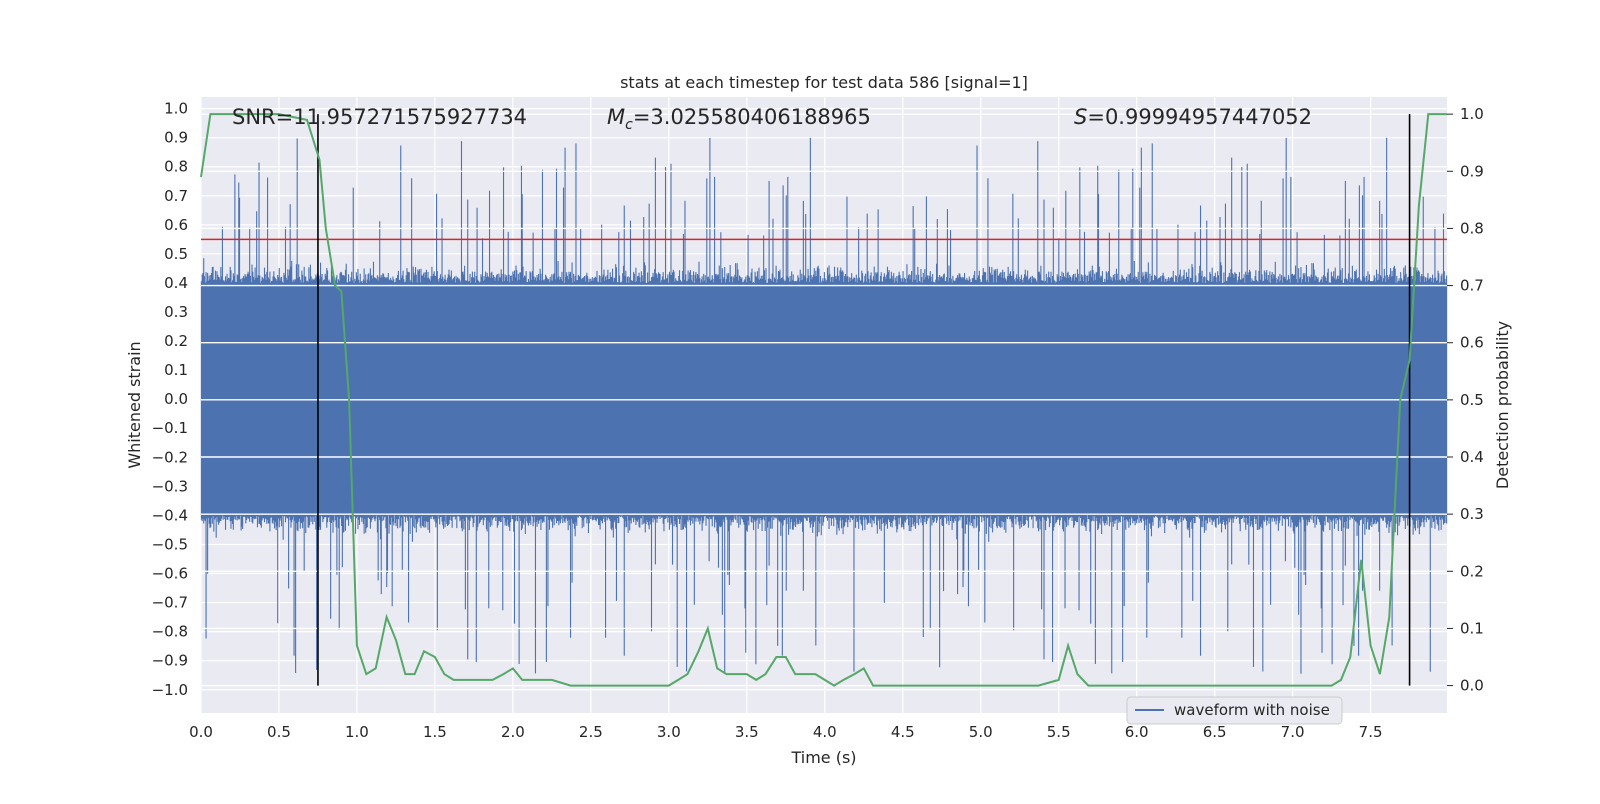 Image resolution: width=1600 pixels, height=804 pixels. Describe the element at coordinates (1472, 400) in the screenshot. I see `y-right-tick-label: 0.5` at that location.